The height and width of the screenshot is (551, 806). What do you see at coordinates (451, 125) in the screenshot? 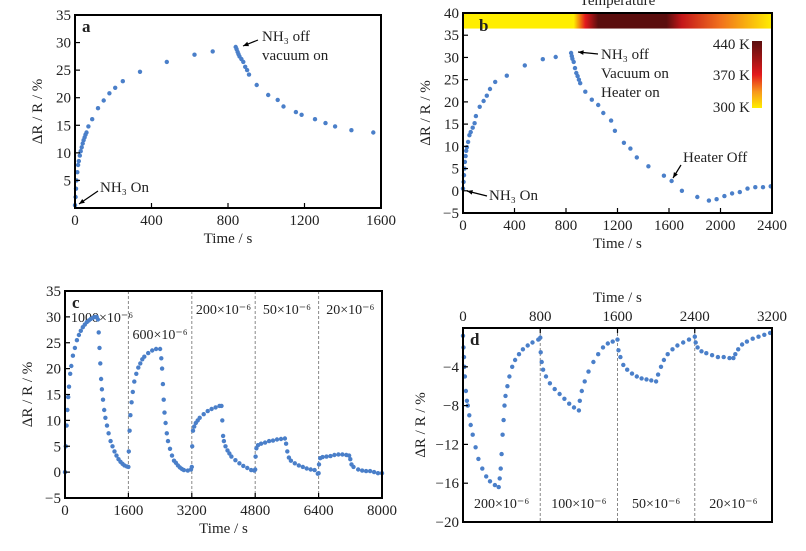
I see `y-tick-label: 15` at bounding box center [451, 125].